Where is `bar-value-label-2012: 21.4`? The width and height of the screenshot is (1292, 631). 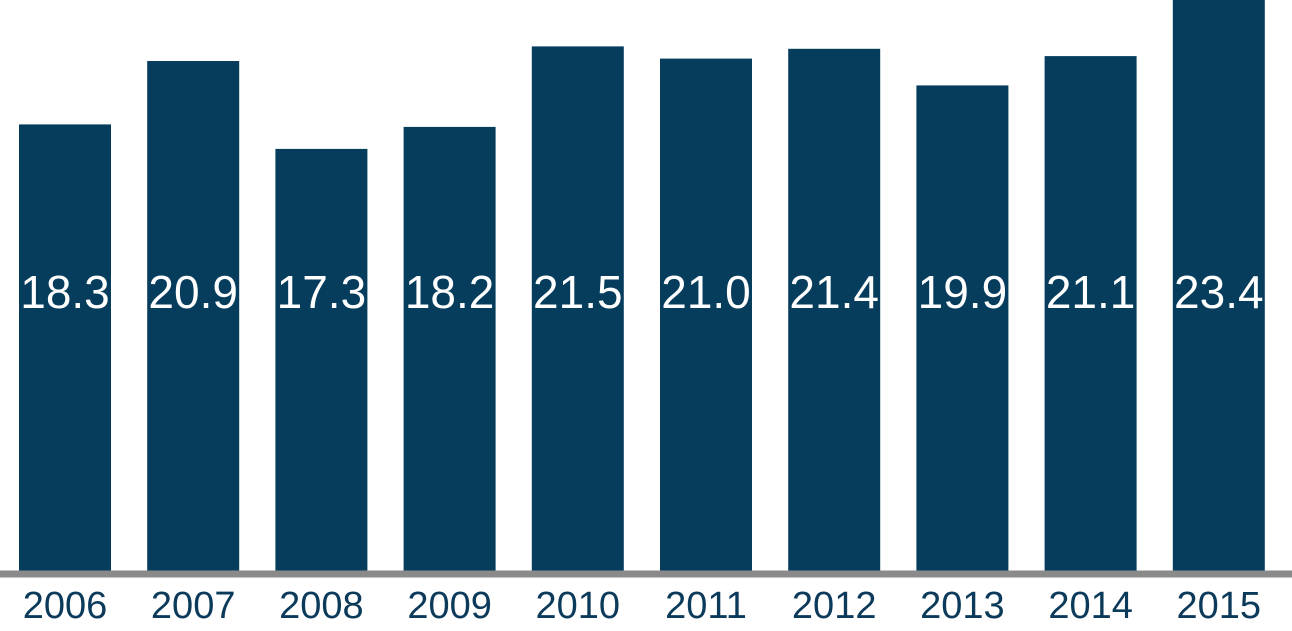
bar-value-label-2012: 21.4 is located at coordinates (834, 292).